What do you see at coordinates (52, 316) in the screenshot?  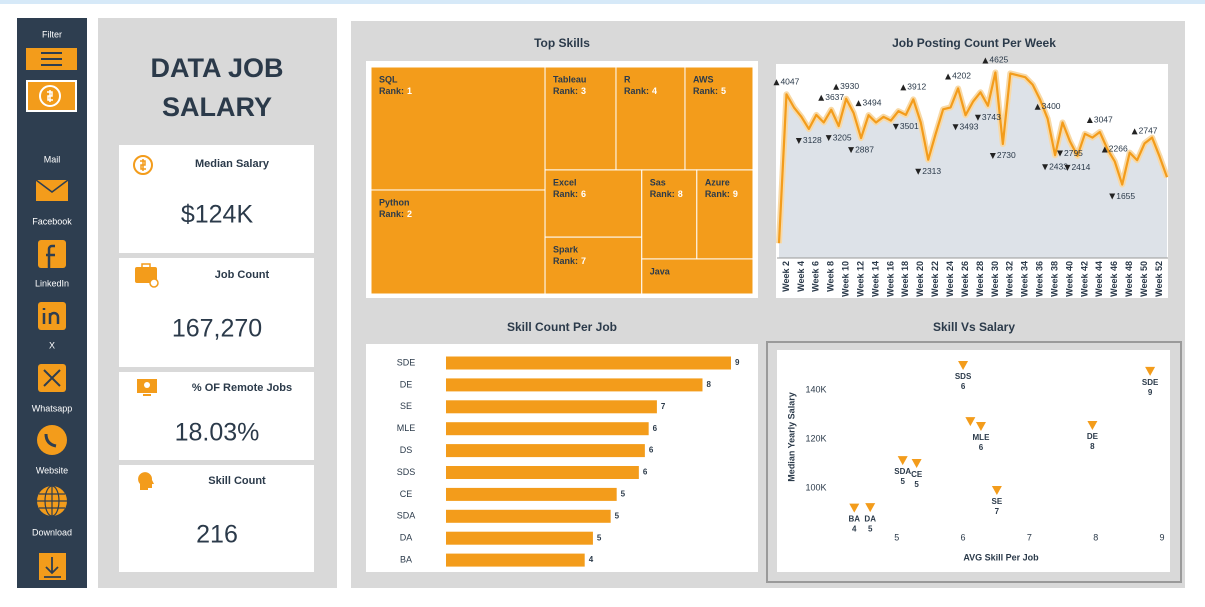 I see `linkedin-icon` at bounding box center [52, 316].